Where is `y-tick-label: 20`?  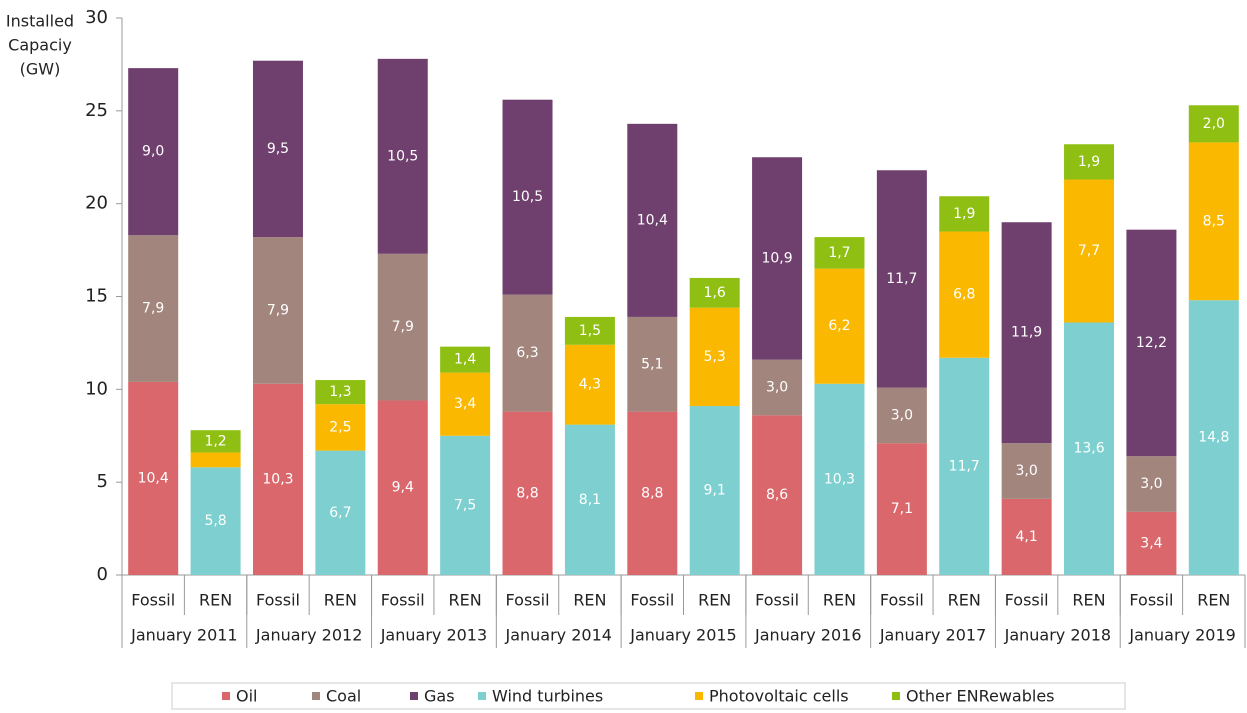 y-tick-label: 20 is located at coordinates (96, 203).